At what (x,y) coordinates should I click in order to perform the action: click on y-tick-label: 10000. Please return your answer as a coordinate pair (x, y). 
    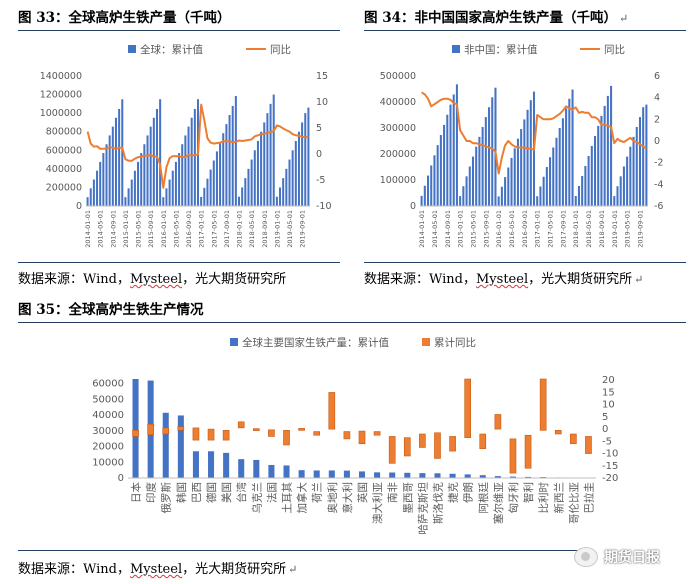
    Looking at the image, I should click on (108, 462).